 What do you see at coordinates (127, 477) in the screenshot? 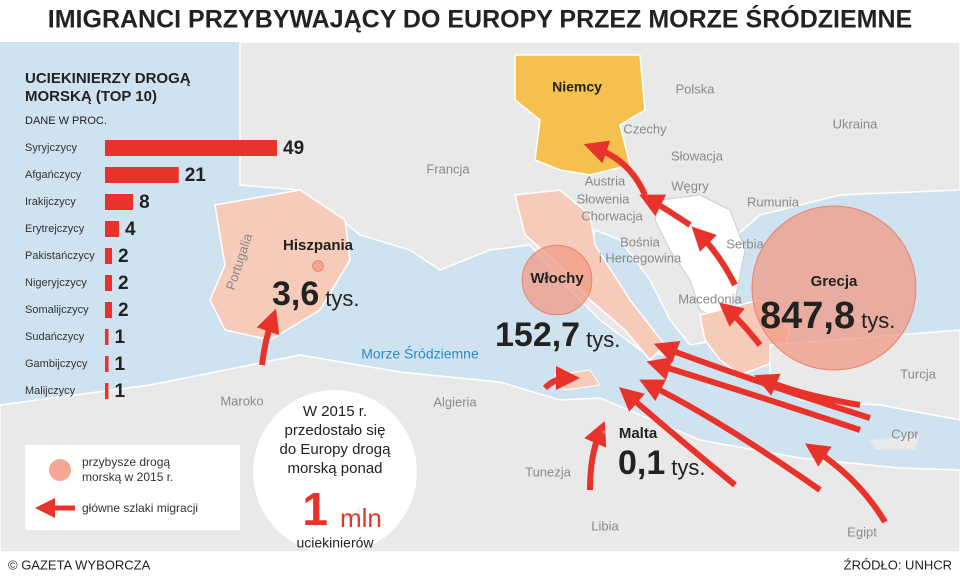
I see `legend-label: morską w 2015 r.` at bounding box center [127, 477].